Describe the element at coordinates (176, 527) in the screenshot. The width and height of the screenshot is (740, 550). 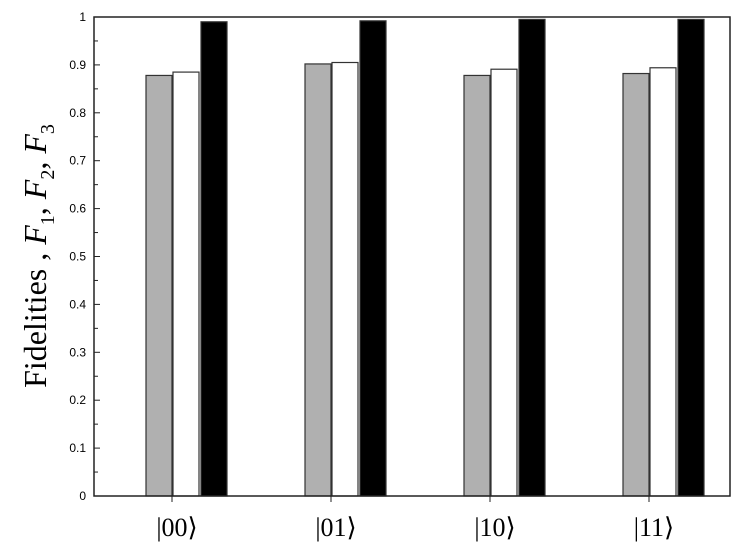
I see `x-category-label: |00⟩` at that location.